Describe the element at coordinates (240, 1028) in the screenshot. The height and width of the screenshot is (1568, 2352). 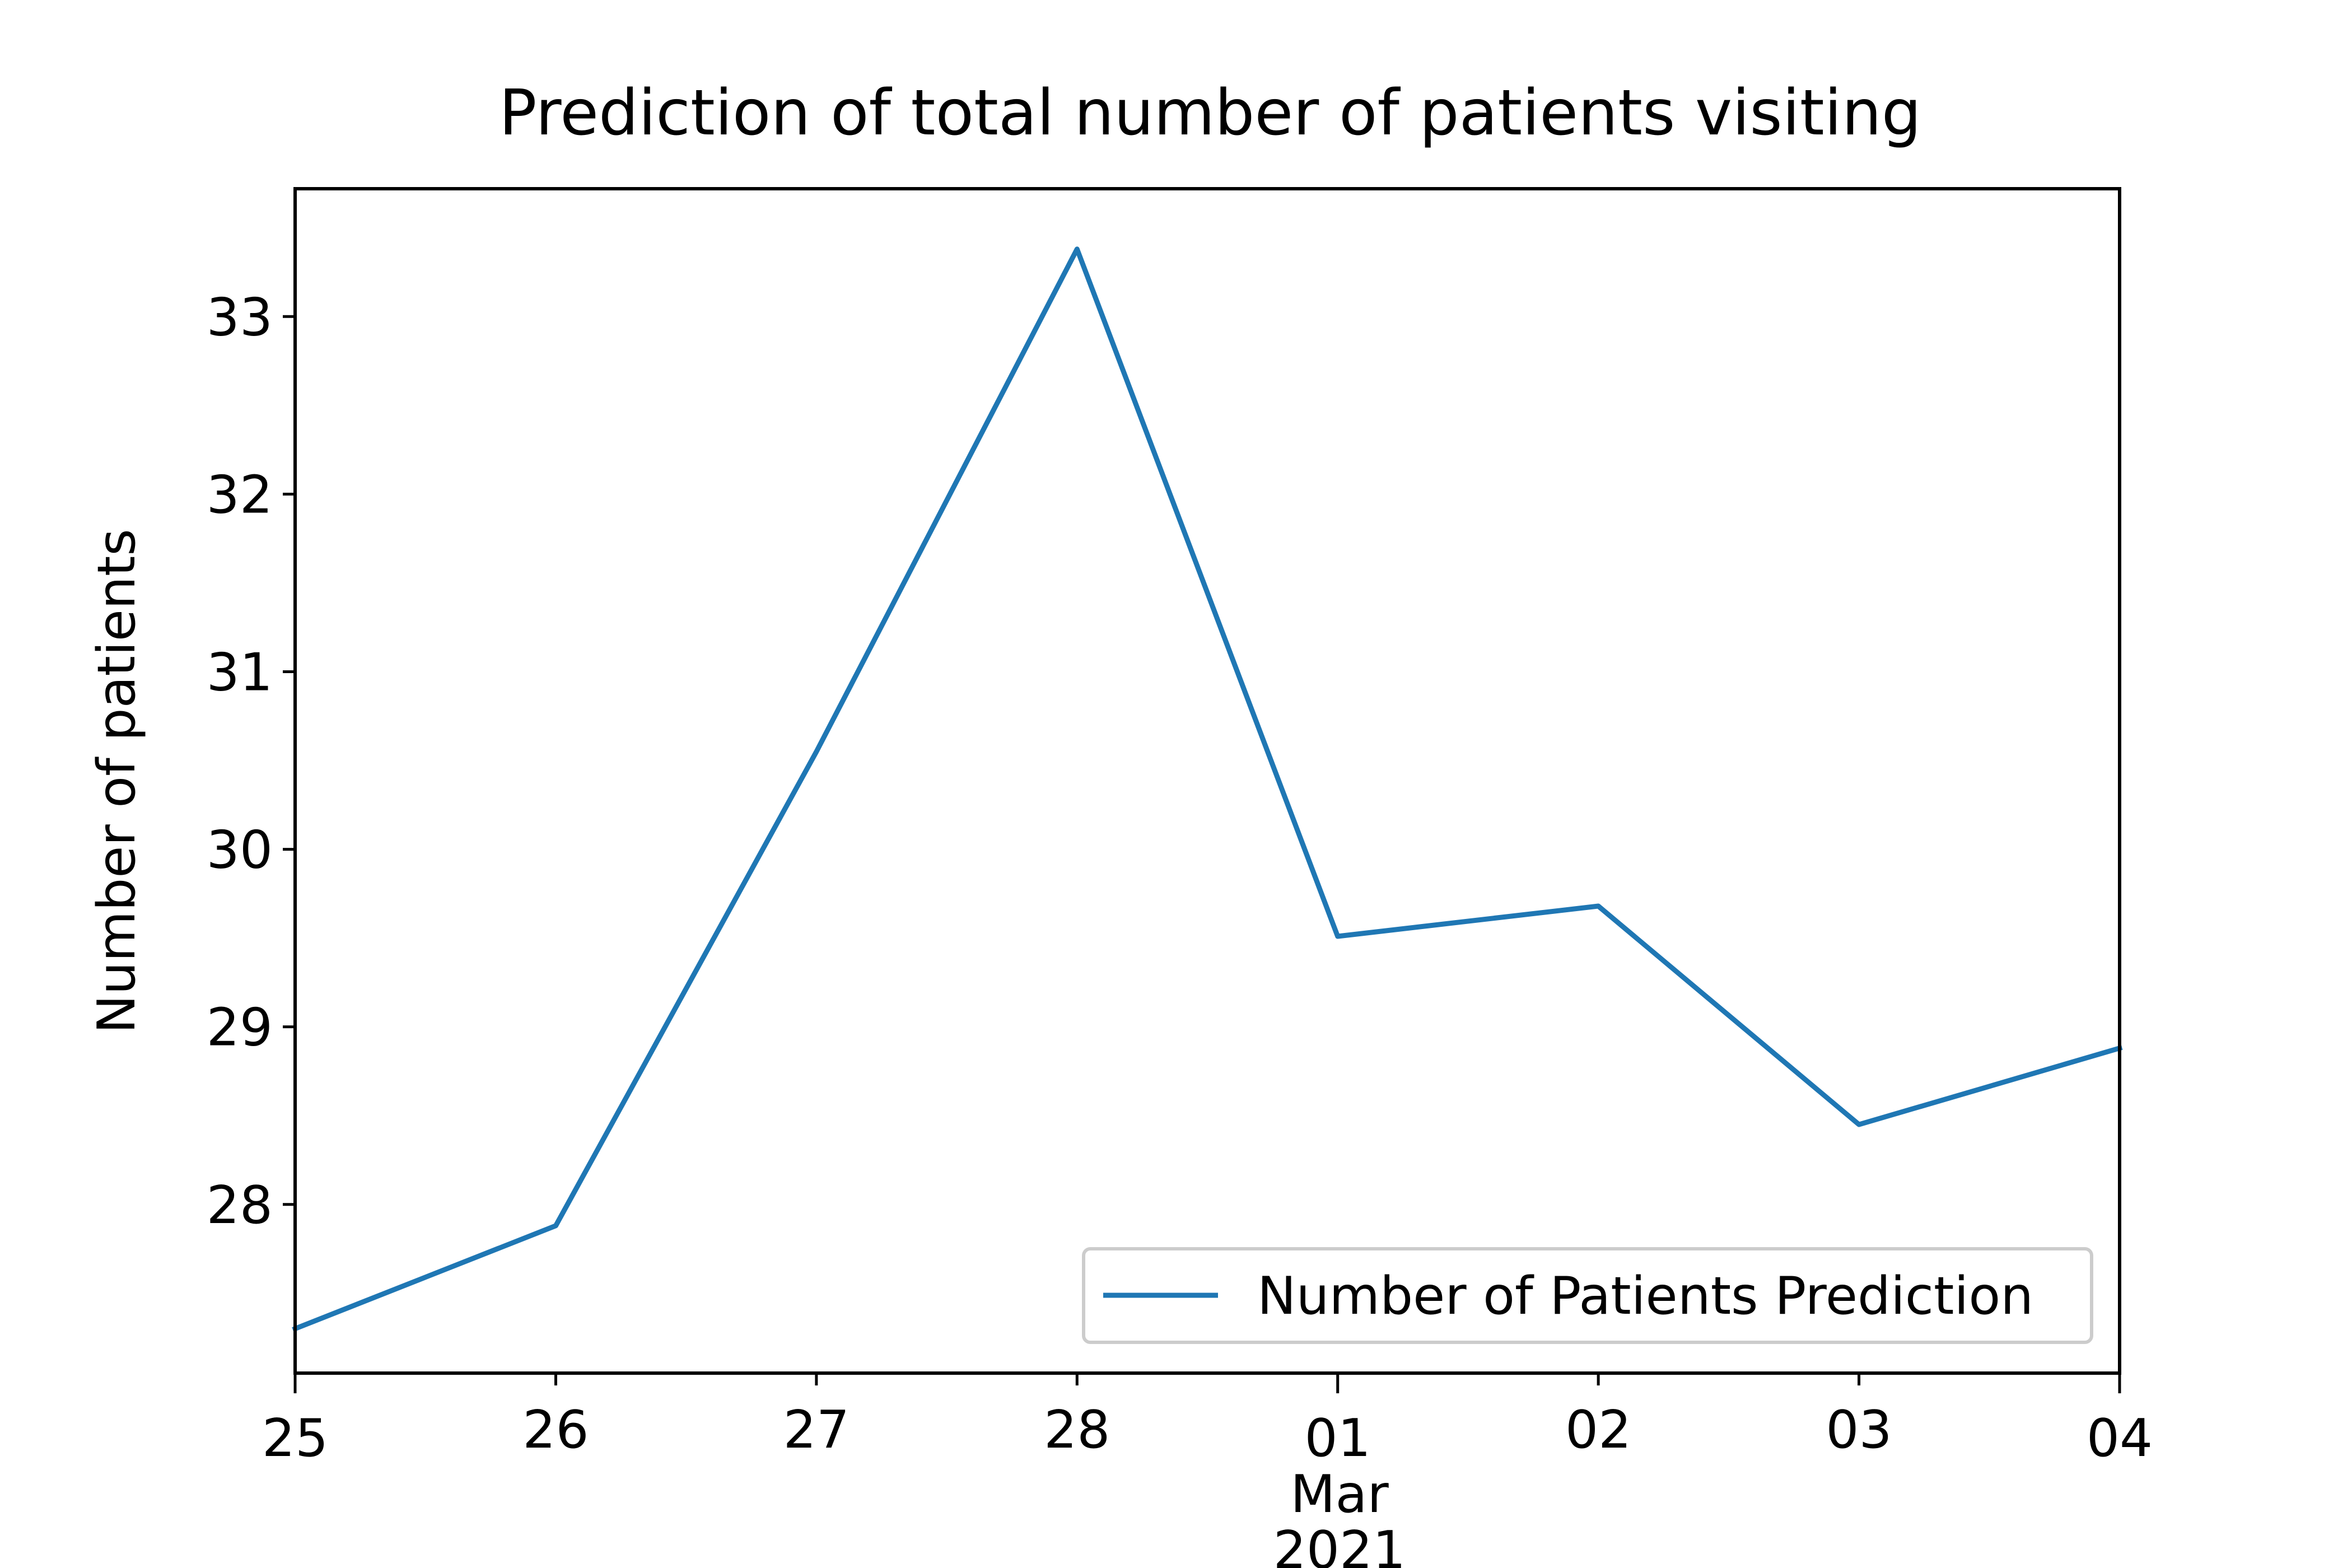
I see `y-tick-label: 29` at that location.